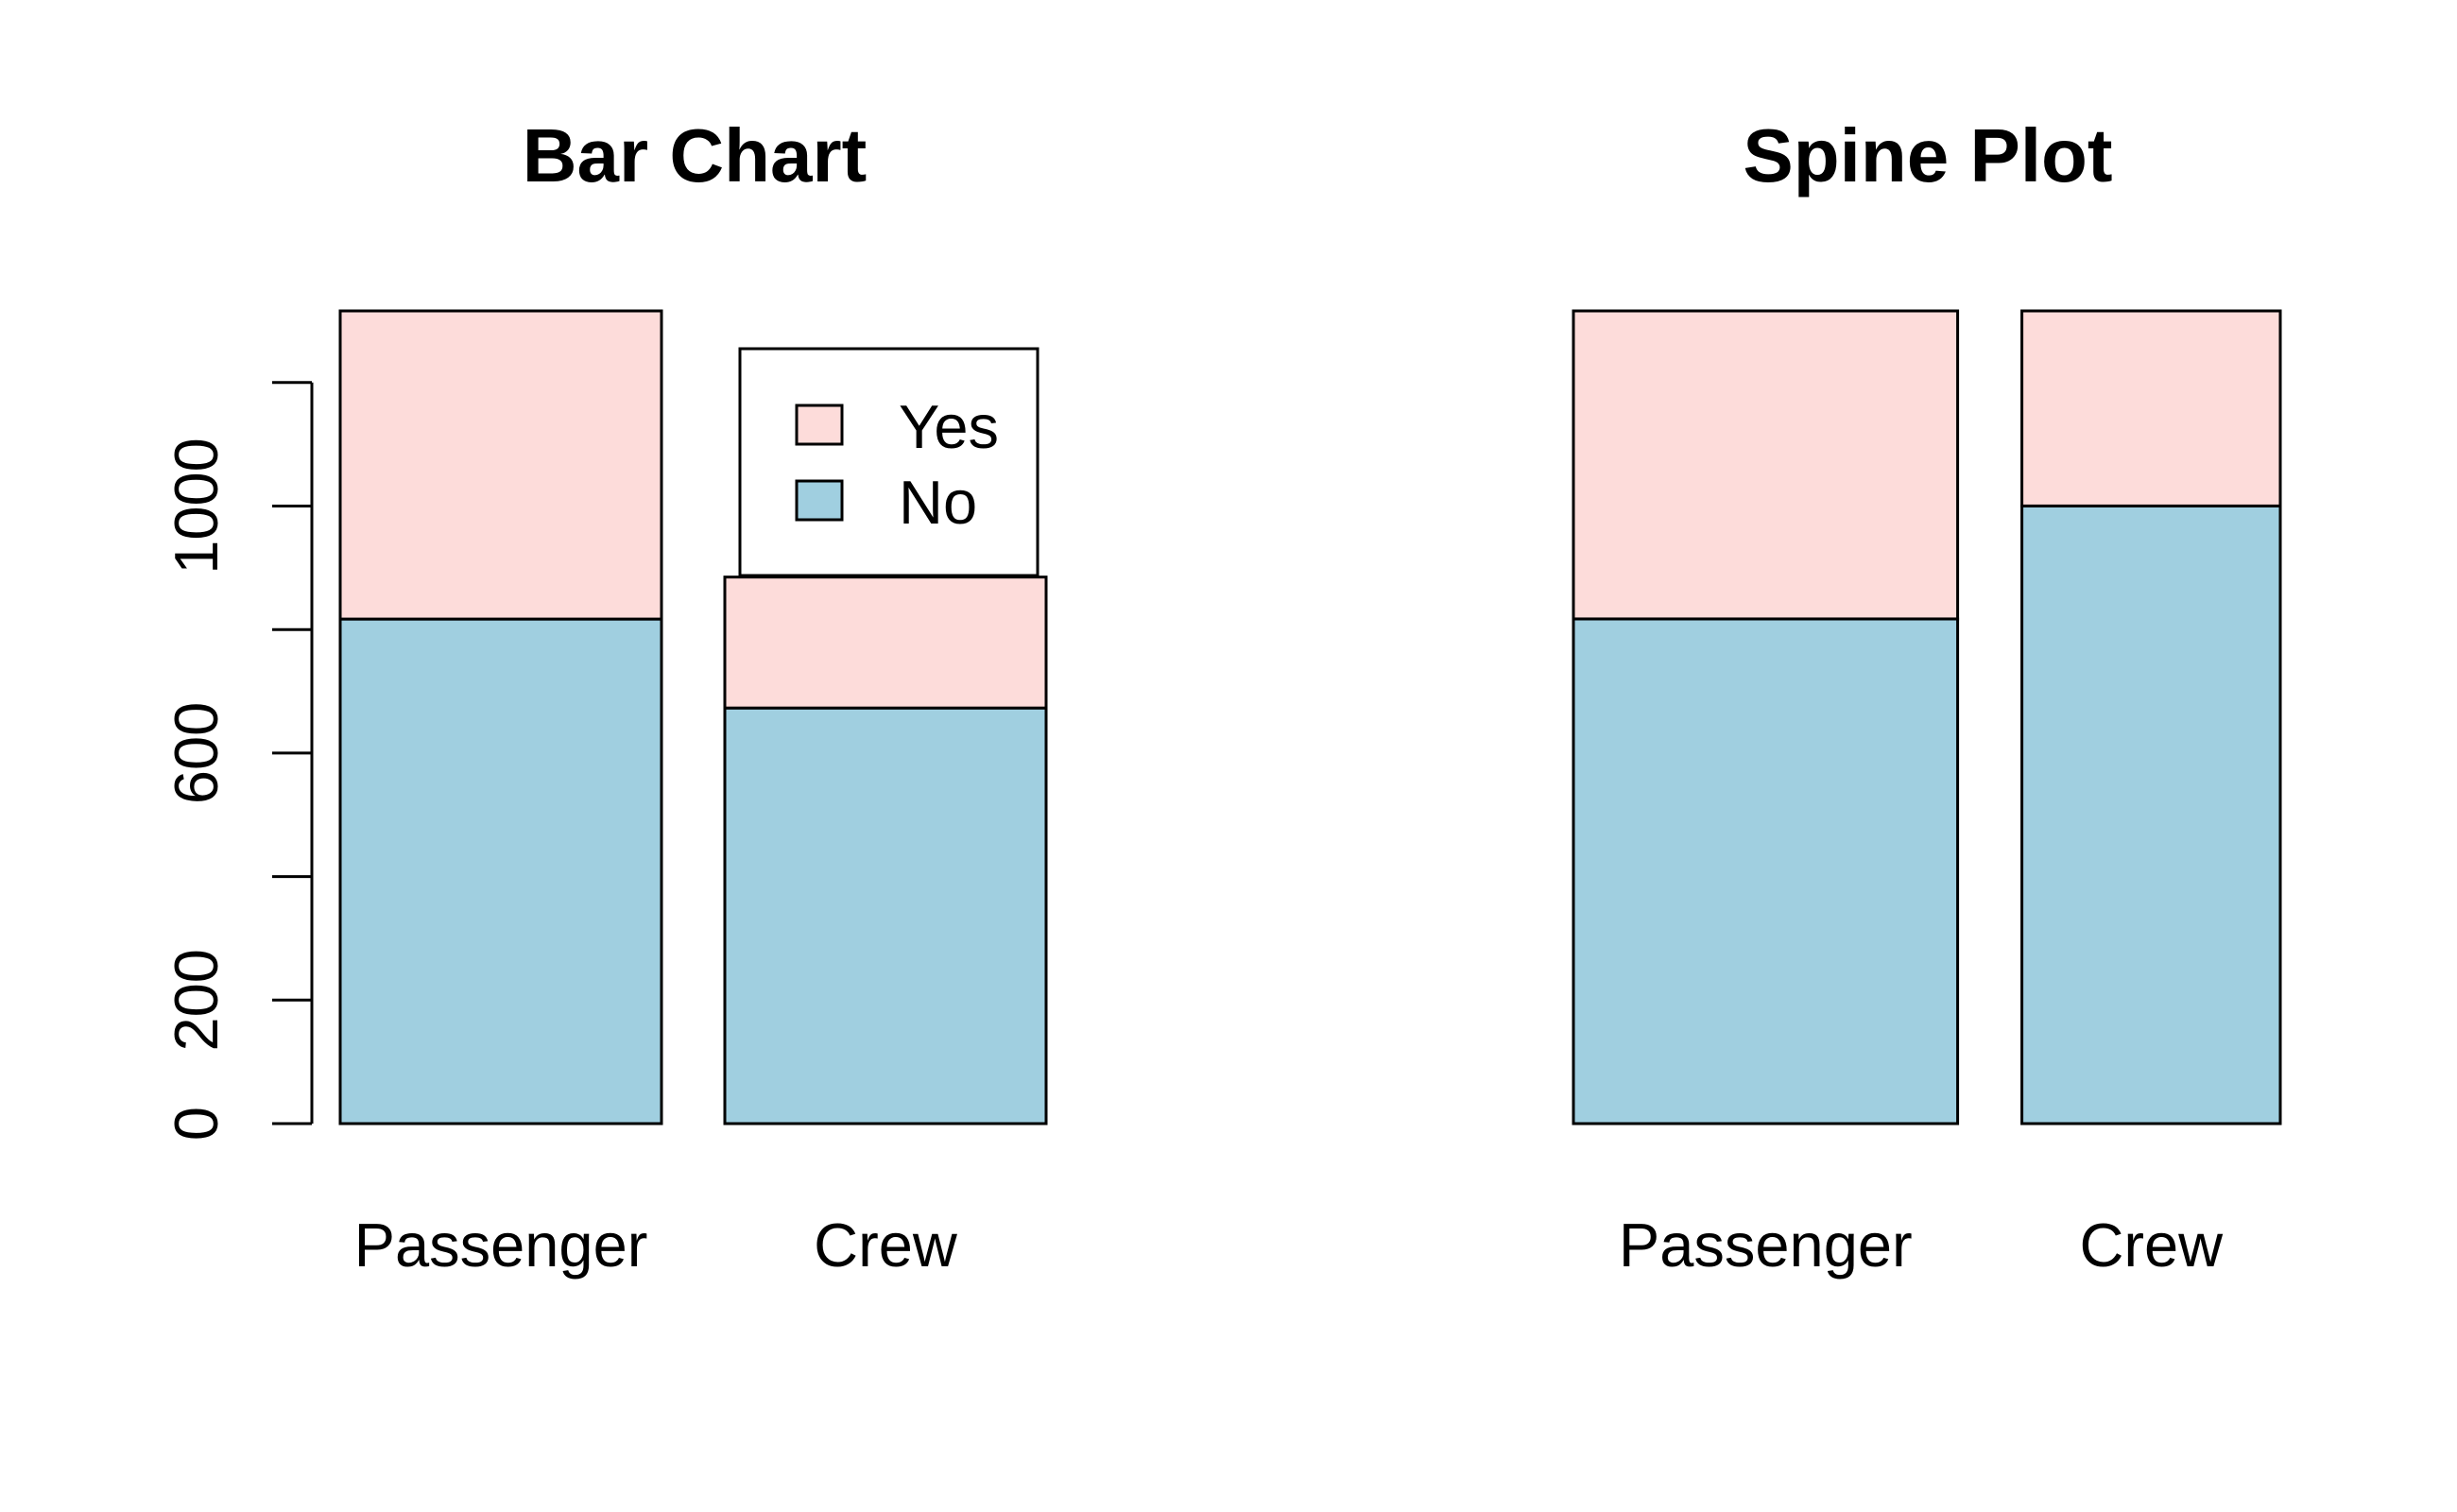 The height and width of the screenshot is (1512, 2457). What do you see at coordinates (196, 1000) in the screenshot?
I see `y-tick-label: 200` at bounding box center [196, 1000].